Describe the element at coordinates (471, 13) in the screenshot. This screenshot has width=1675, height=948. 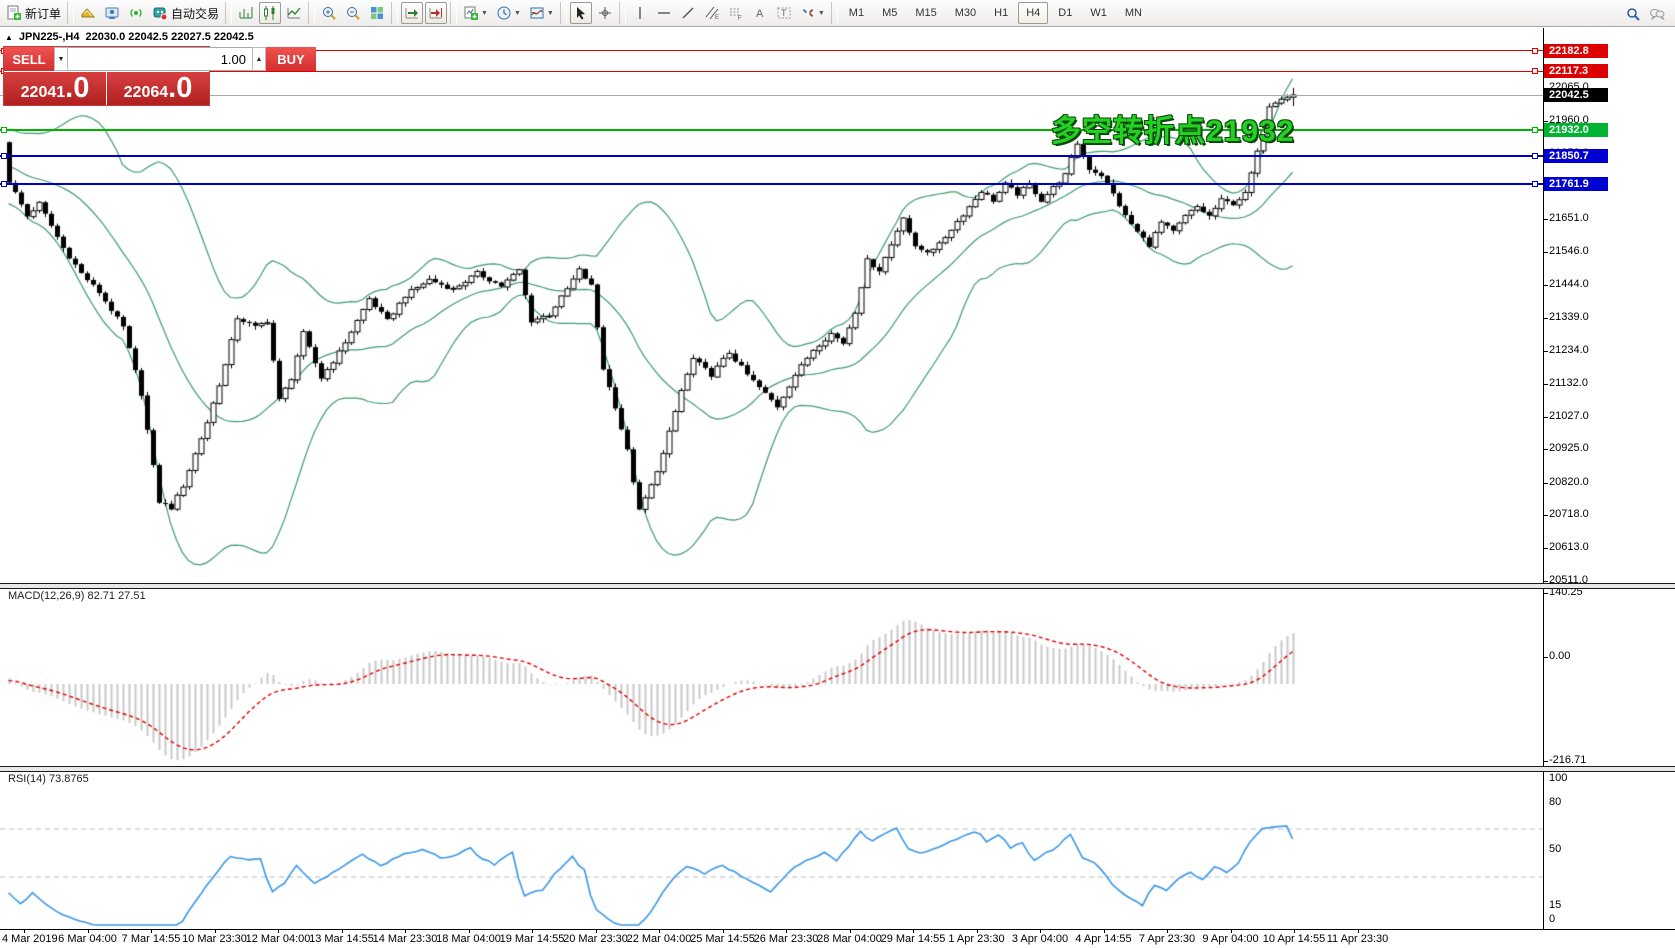
I see `new-chart-icon` at that location.